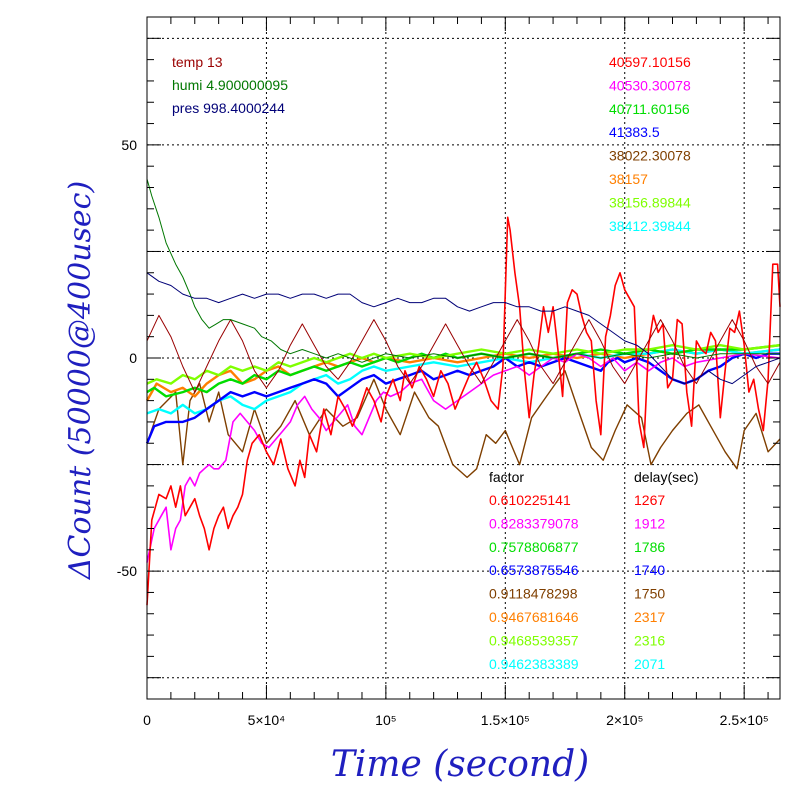  I want to click on y-axis-title: ΔCount (50000@400usec), so click(80, 380).